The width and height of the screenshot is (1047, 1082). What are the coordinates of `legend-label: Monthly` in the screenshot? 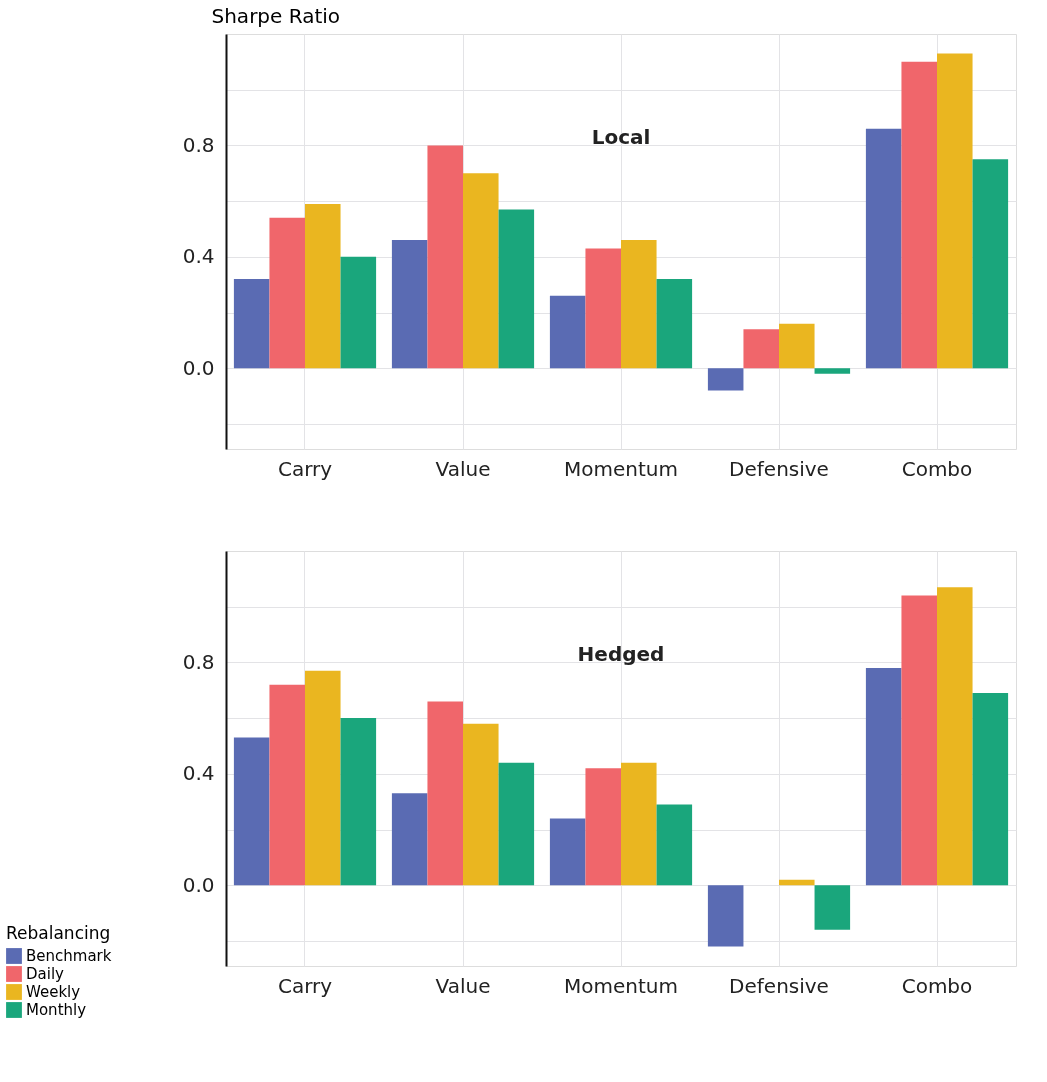 It's located at (56, 1010).